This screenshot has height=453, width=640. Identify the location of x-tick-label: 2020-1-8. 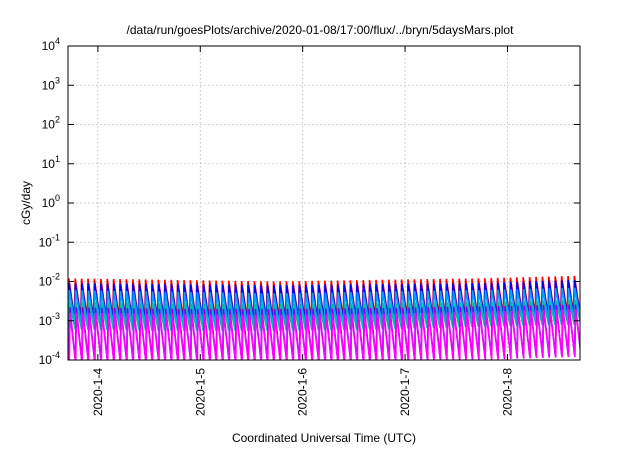
(507, 392).